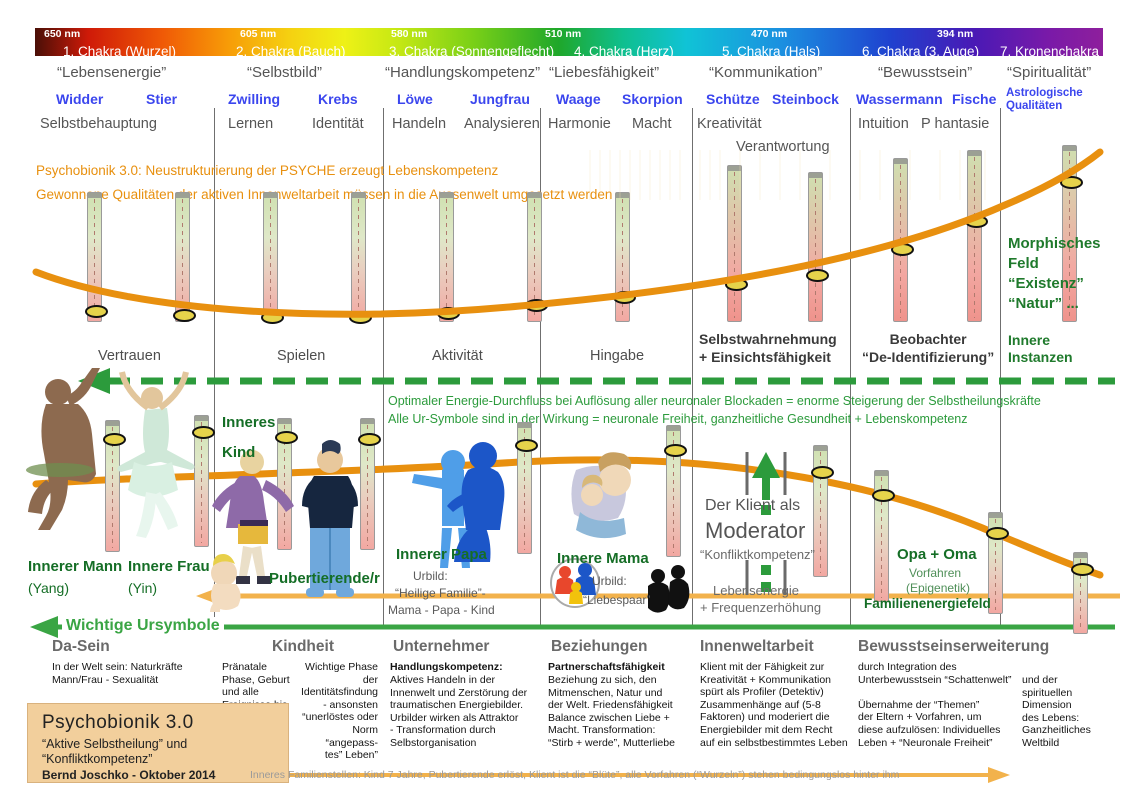 The image size is (1134, 805). I want to click on ballerina-figure, so click(156, 462).